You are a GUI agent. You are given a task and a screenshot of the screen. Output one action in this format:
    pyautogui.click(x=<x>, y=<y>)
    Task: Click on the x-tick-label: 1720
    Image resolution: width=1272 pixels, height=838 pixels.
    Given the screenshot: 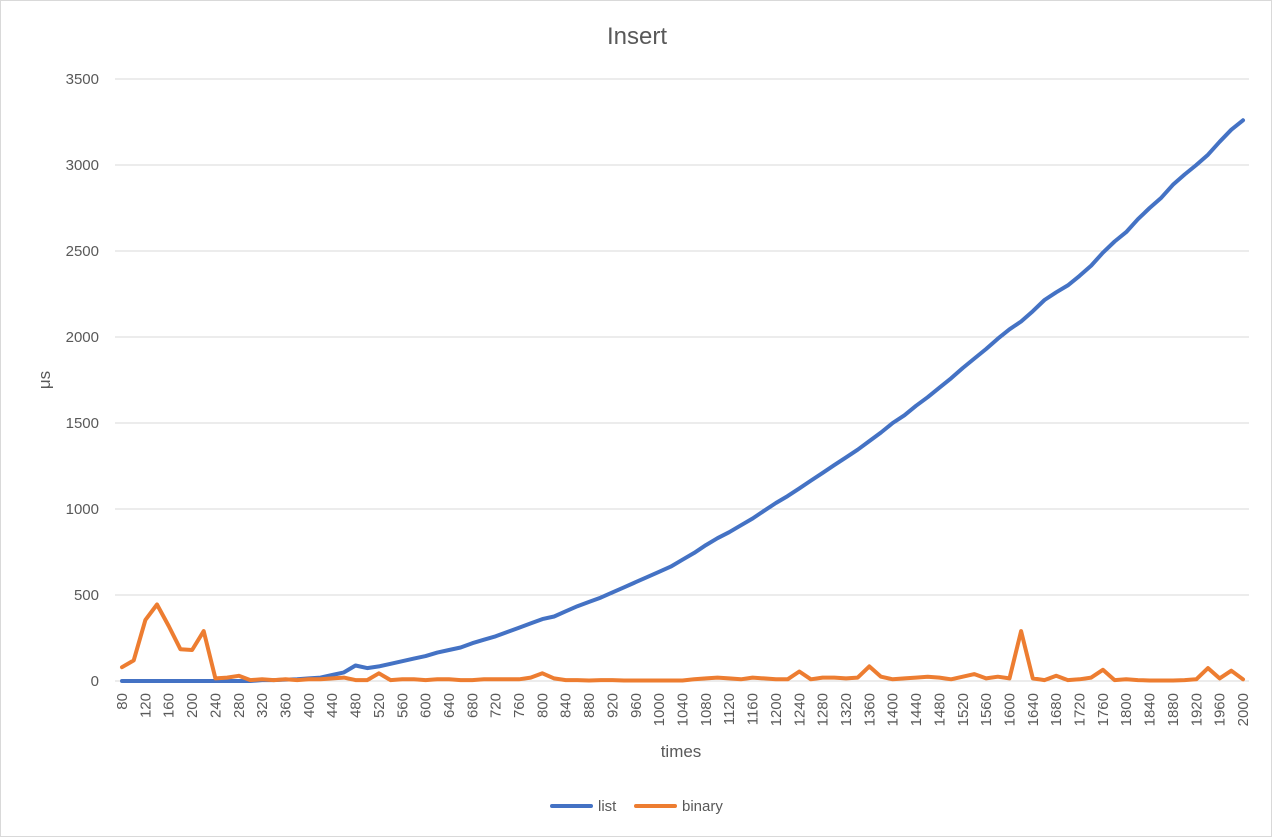 What is the action you would take?
    pyautogui.click(x=1080, y=709)
    